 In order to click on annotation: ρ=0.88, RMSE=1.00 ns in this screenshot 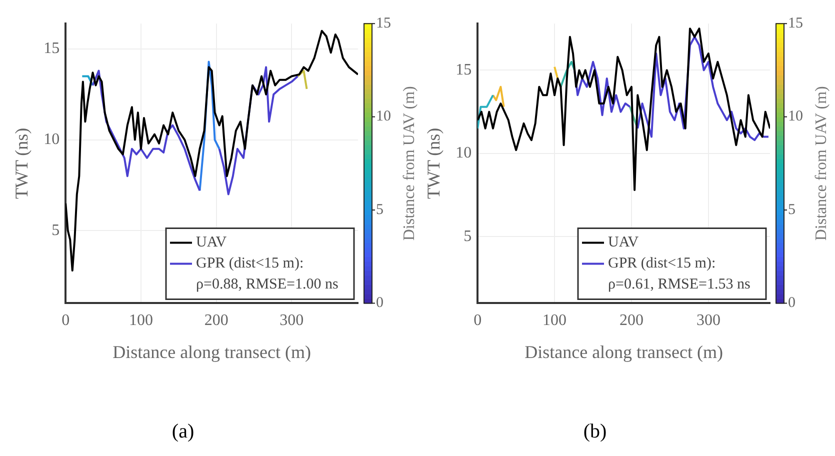, I will do `click(267, 284)`.